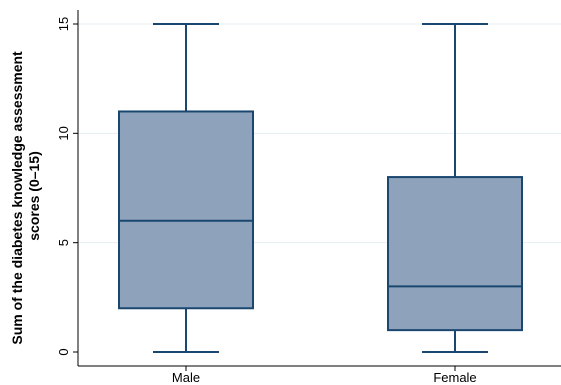 The width and height of the screenshot is (561, 385). Describe the element at coordinates (17, 198) in the screenshot. I see `y-axis-label-line-1: Sum of the diabetes knowledge assessment` at that location.